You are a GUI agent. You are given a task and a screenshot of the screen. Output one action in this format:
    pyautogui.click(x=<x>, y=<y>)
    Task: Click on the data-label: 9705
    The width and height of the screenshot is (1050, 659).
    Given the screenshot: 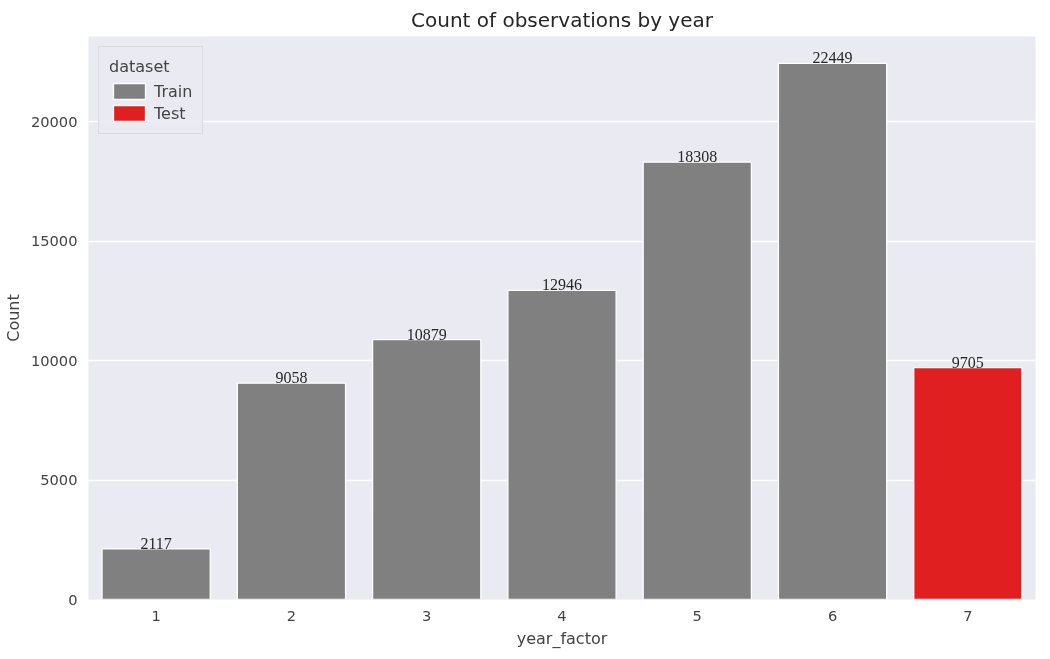 What is the action you would take?
    pyautogui.click(x=967, y=362)
    